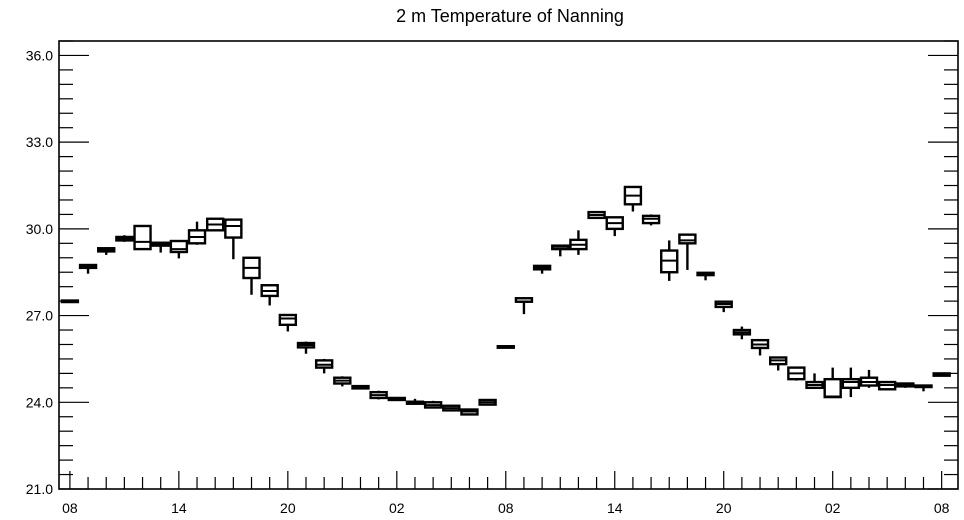 The image size is (964, 520). What do you see at coordinates (39, 402) in the screenshot?
I see `y-tick-label: 24.0` at bounding box center [39, 402].